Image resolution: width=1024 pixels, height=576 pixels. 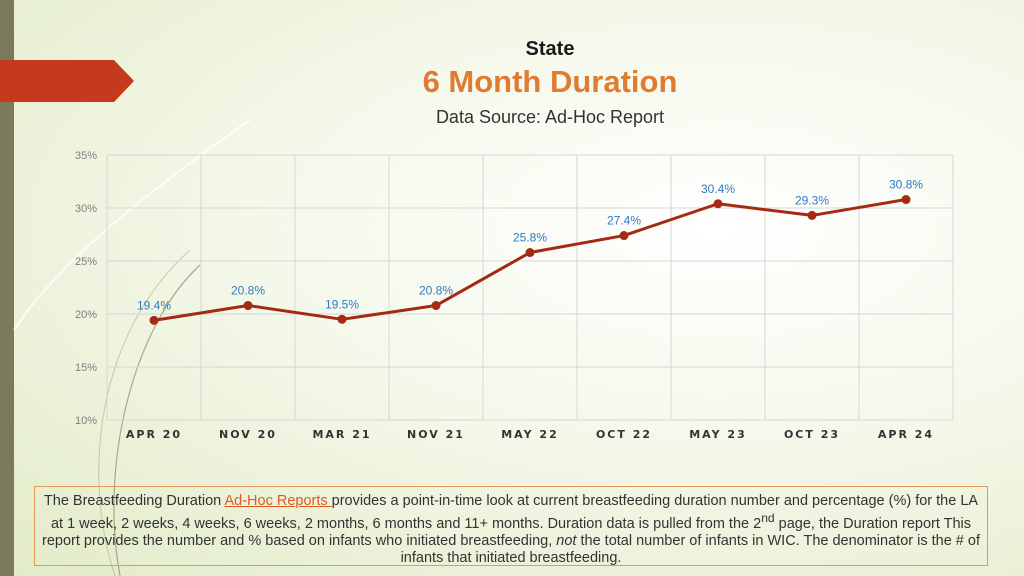 I want to click on data-label: 19.5%, so click(x=342, y=304).